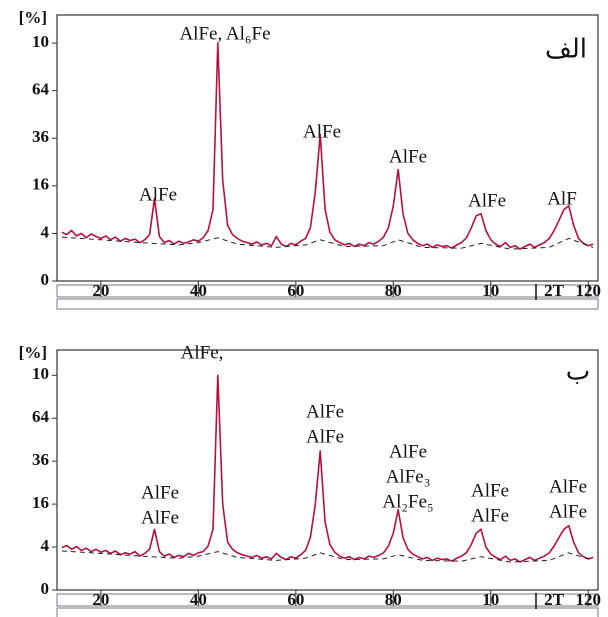 This screenshot has height=617, width=608. I want to click on peak-label: AlF, so click(562, 198).